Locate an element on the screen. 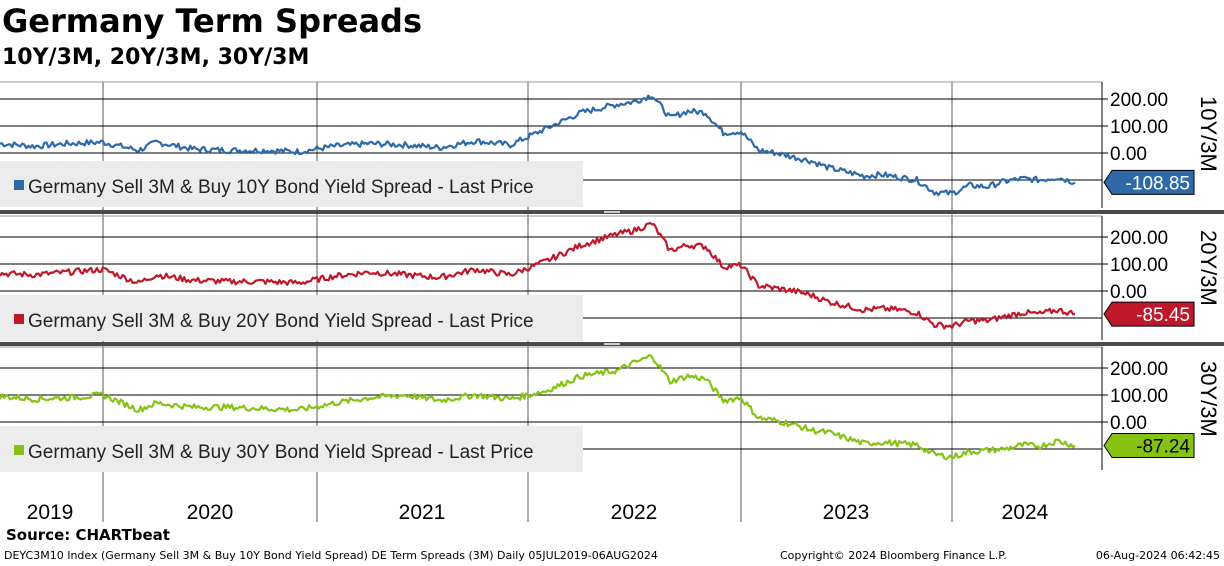 The width and height of the screenshot is (1224, 566). x-tick-label: 2020 is located at coordinates (210, 512).